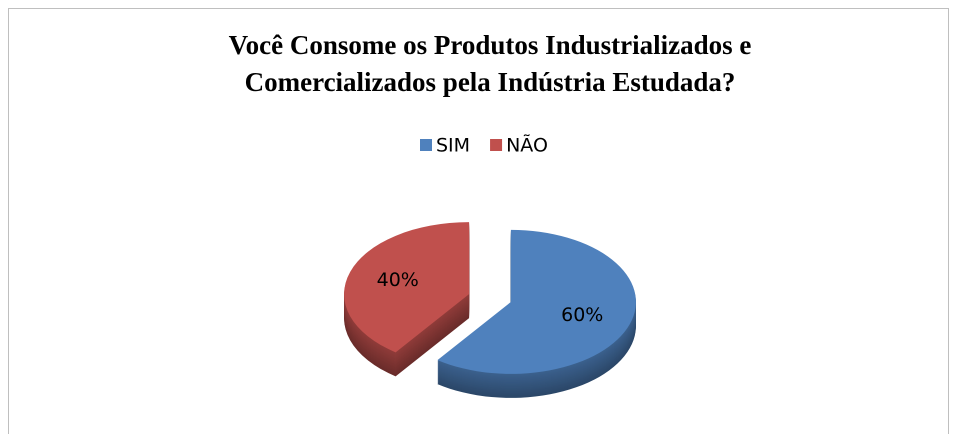 This screenshot has height=434, width=954. Describe the element at coordinates (398, 280) in the screenshot. I see `data-label: 40%` at that location.